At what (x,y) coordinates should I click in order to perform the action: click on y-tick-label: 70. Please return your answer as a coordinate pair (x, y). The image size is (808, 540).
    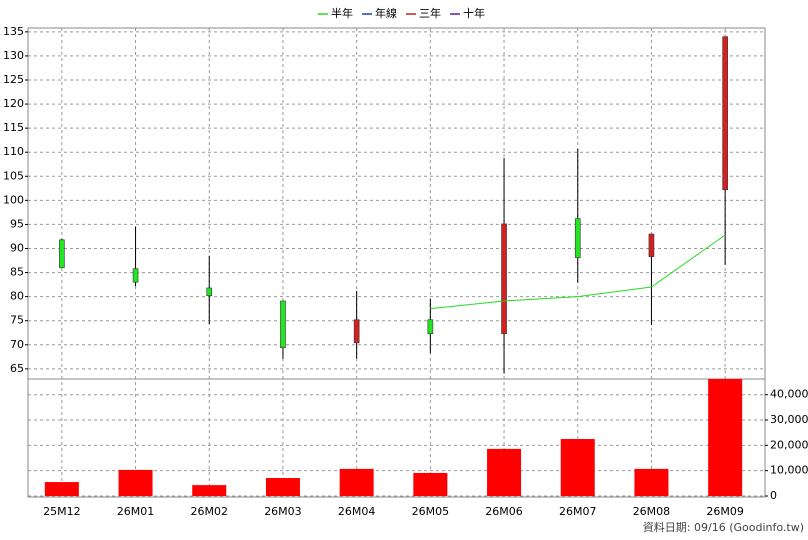
    Looking at the image, I should click on (17, 344).